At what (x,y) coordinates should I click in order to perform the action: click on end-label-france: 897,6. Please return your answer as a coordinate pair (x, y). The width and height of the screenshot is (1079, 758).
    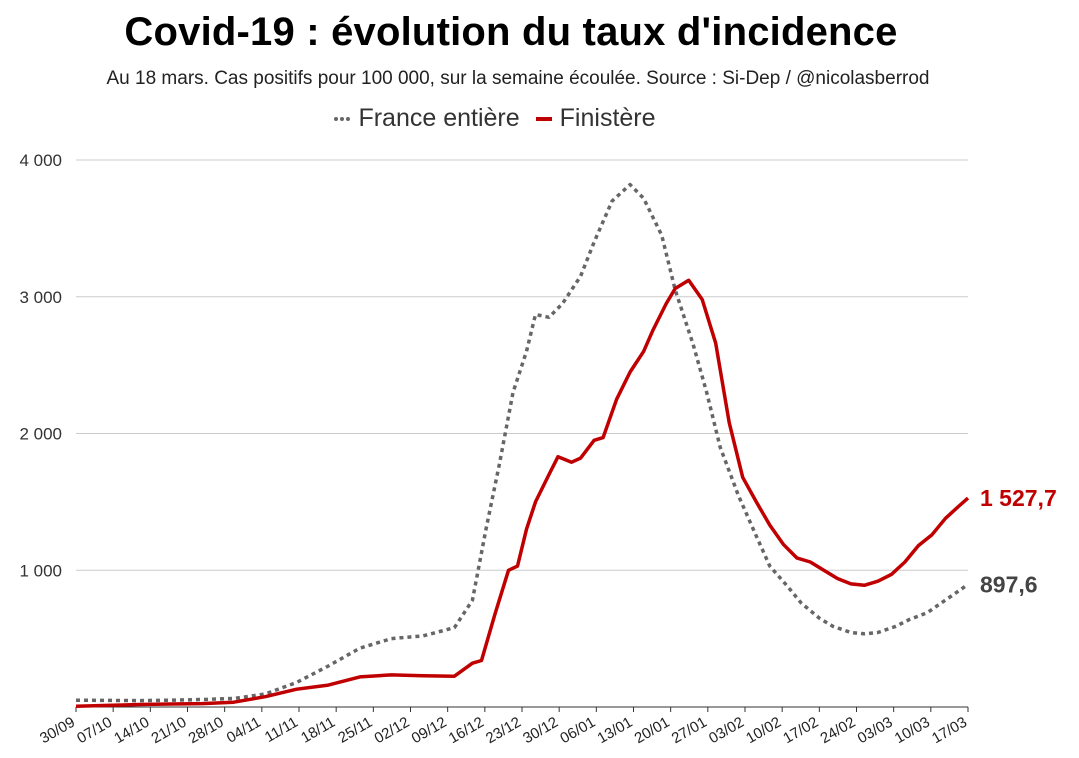
    Looking at the image, I should click on (1009, 584).